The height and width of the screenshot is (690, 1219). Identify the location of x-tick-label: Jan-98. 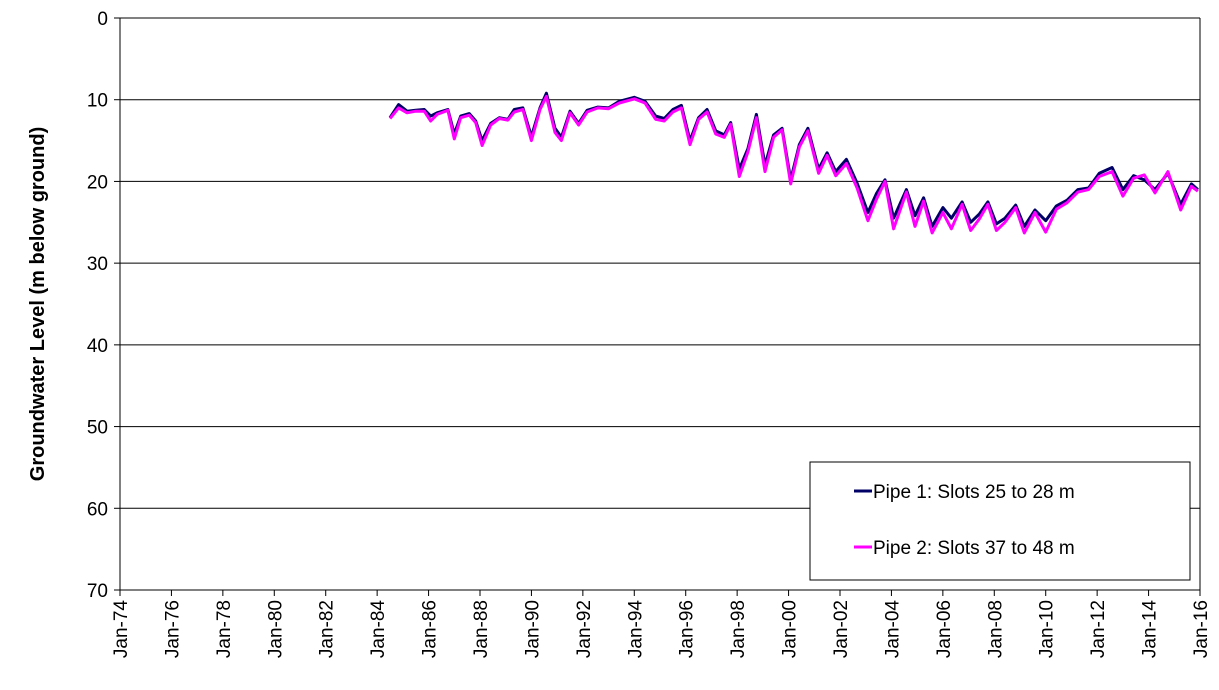
(738, 629).